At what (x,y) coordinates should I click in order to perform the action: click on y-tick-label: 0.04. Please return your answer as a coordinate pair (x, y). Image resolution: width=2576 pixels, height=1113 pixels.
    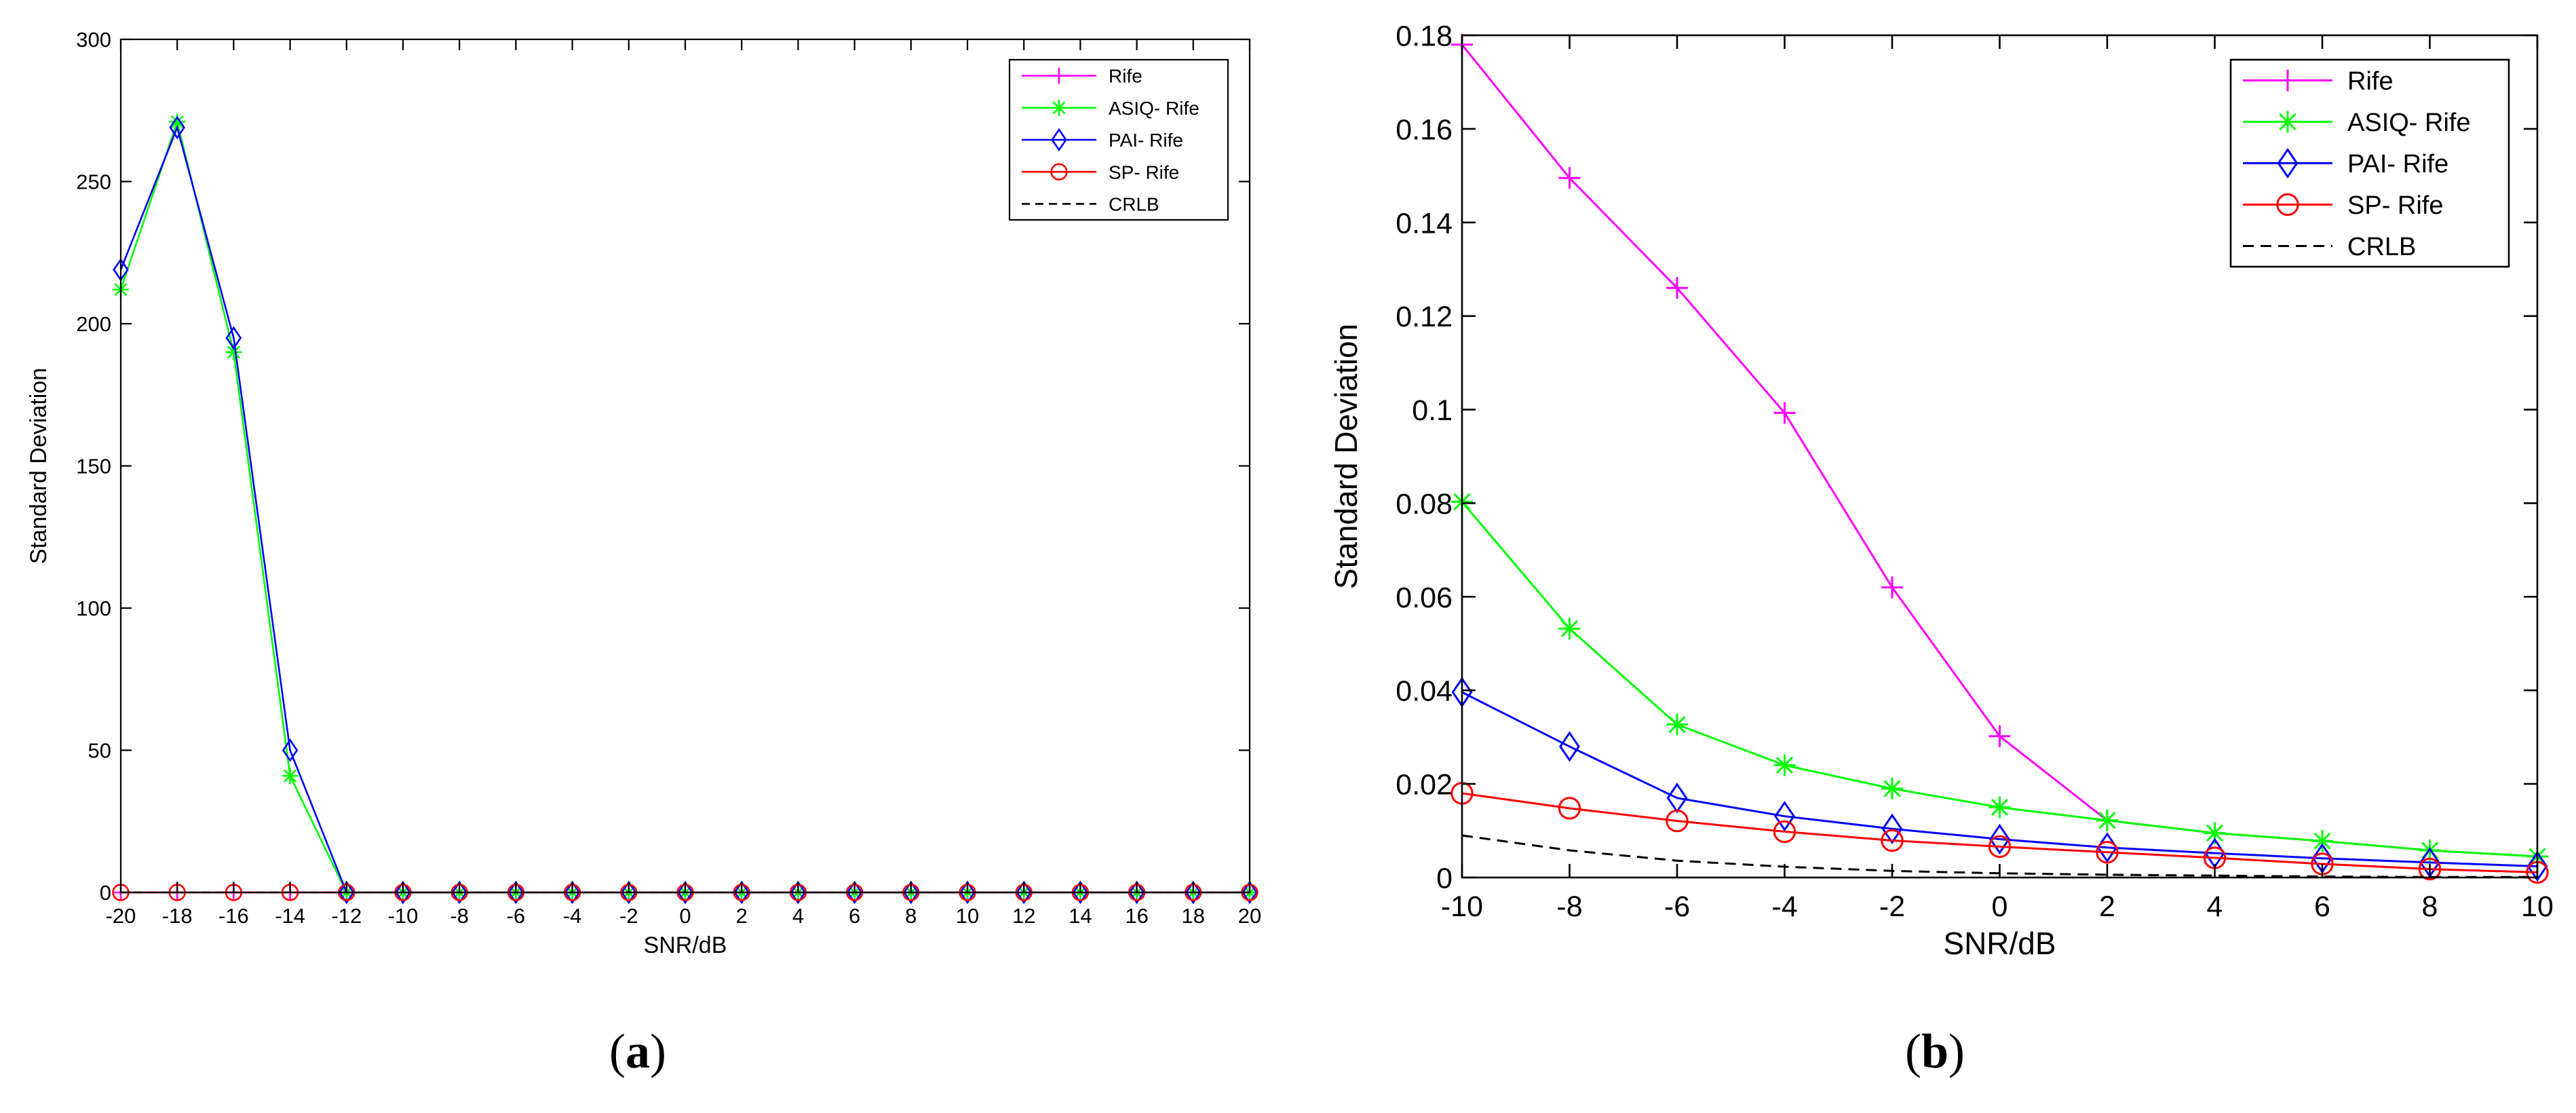
    Looking at the image, I should click on (1424, 691).